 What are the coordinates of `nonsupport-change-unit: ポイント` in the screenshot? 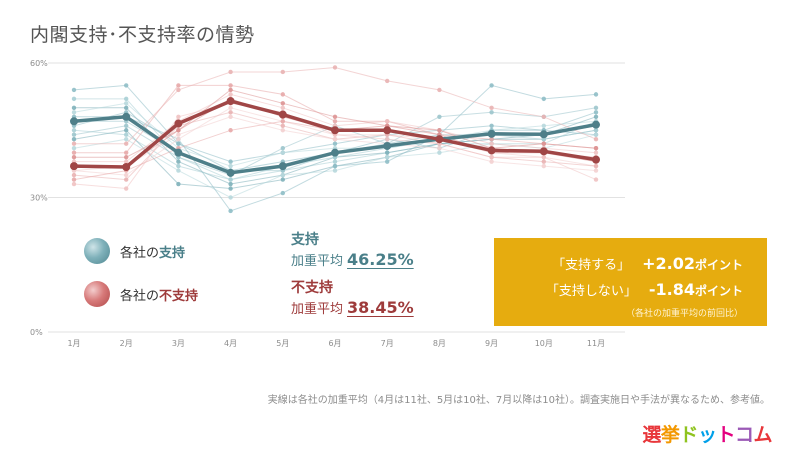 It's located at (718, 291).